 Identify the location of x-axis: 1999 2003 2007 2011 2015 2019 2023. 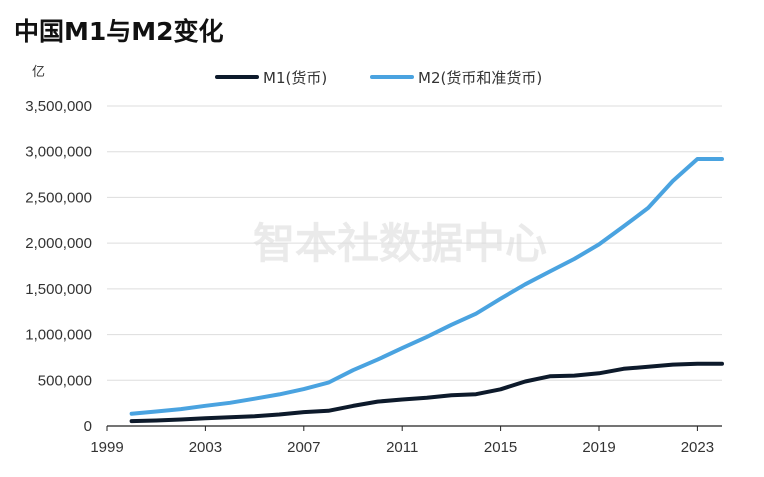
(406, 440).